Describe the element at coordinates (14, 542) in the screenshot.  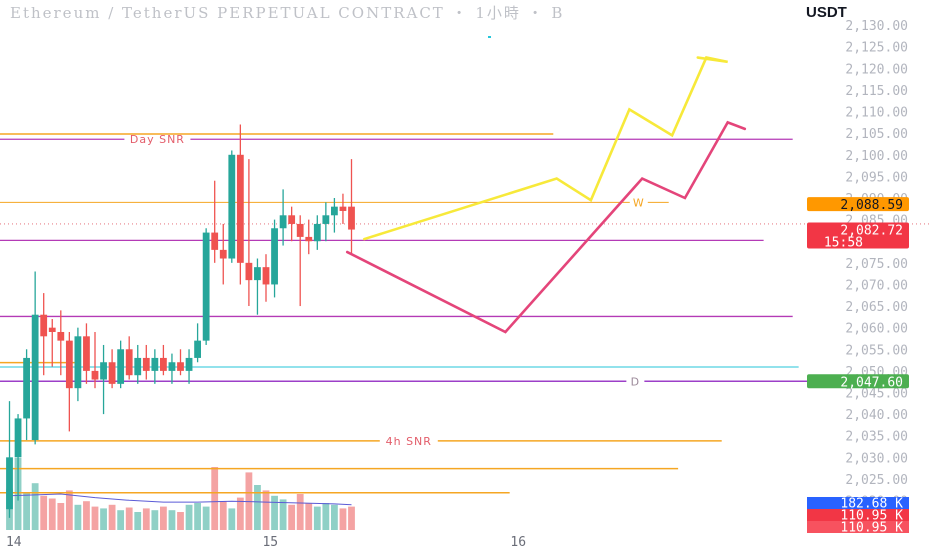
I see `time-axis-label: 14` at that location.